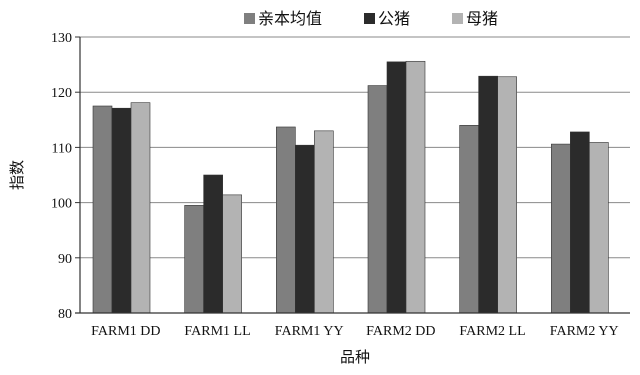  I want to click on legend-label: 公猪, so click(394, 18).